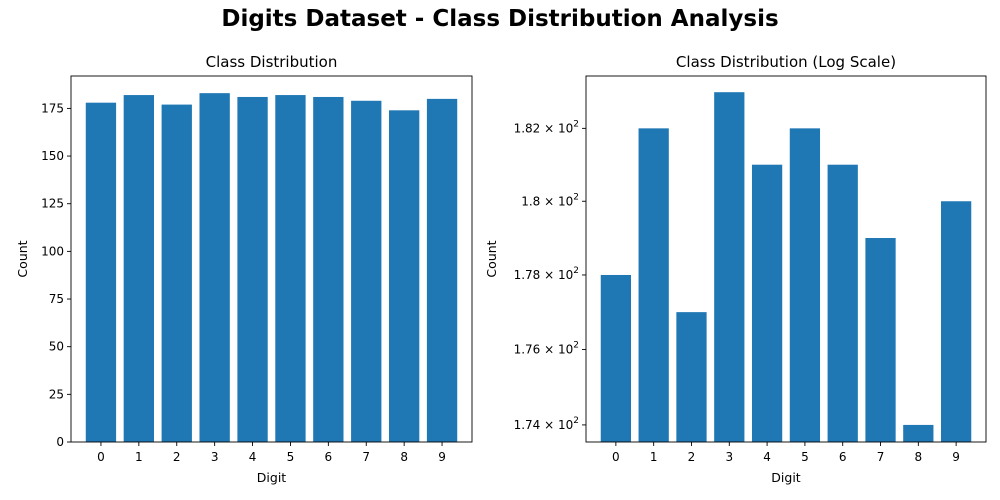  Describe the element at coordinates (786, 62) in the screenshot. I see `chart-title: Class Distribution (Log Scale)` at that location.